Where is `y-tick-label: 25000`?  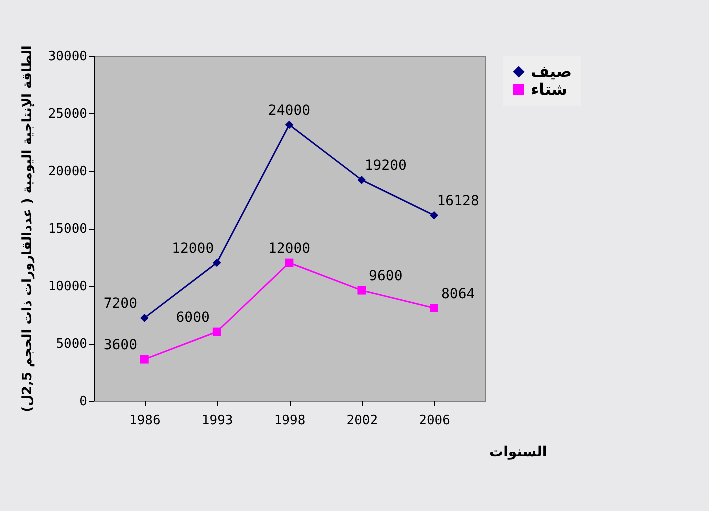 y-tick-label: 25000 is located at coordinates (68, 114).